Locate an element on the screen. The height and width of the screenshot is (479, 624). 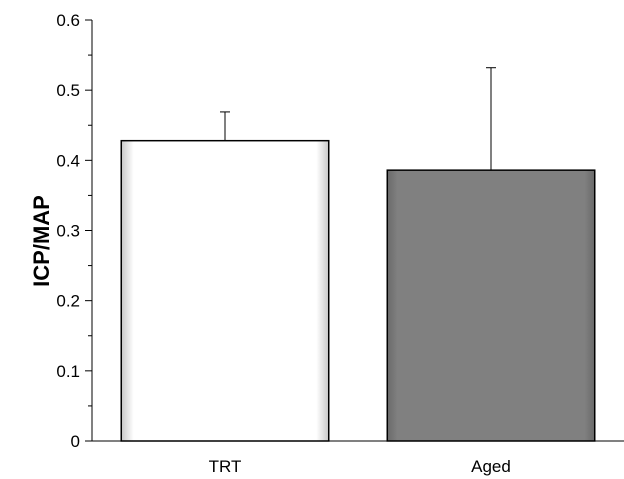
x-axis-ticks: TRT Aged is located at coordinates (360, 466).